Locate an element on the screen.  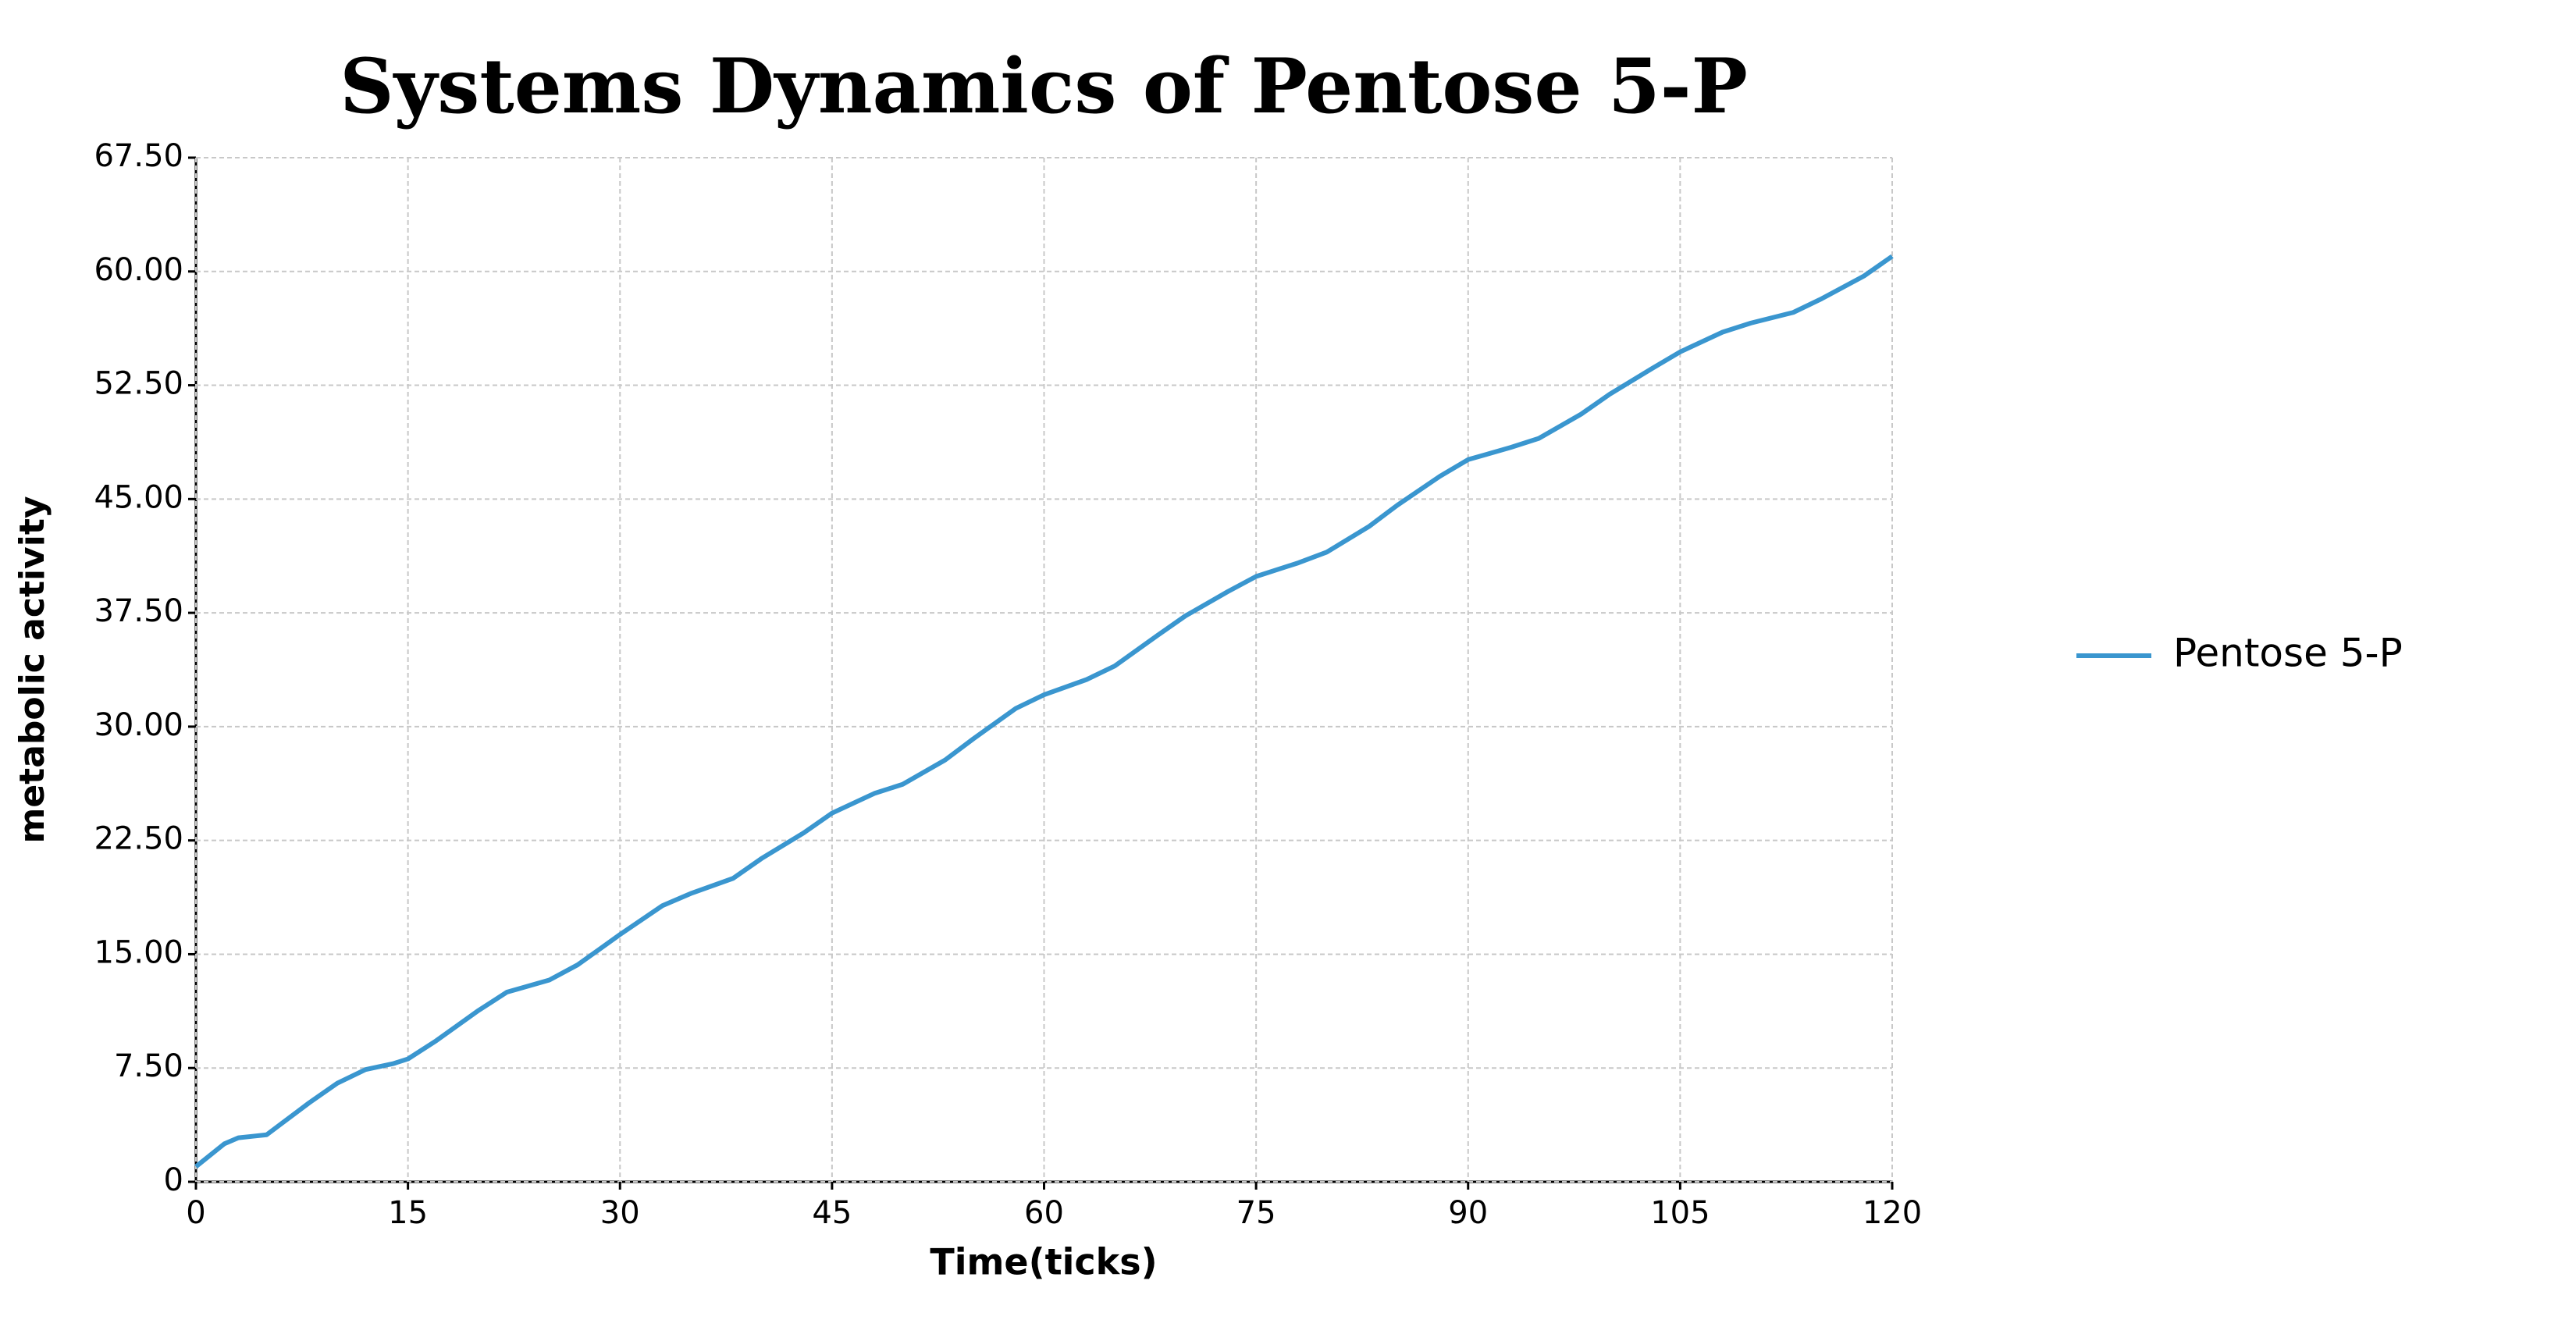
y-tick-label: 7.50 is located at coordinates (148, 1066).